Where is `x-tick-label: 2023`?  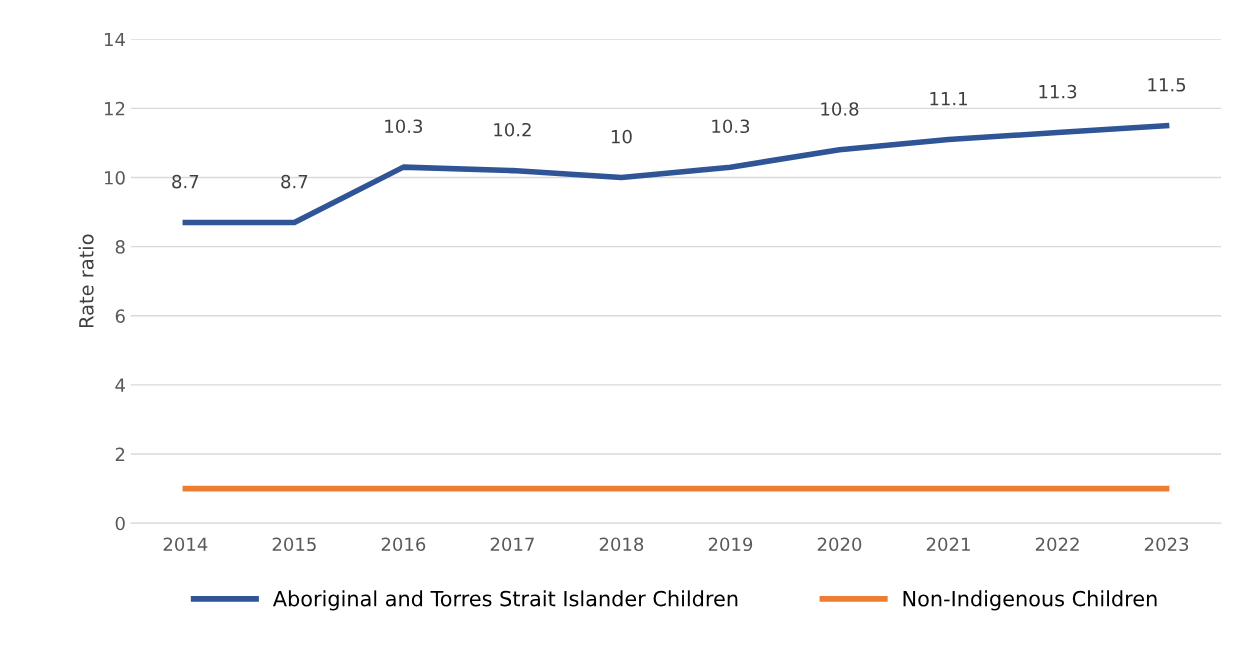 x-tick-label: 2023 is located at coordinates (1166, 544).